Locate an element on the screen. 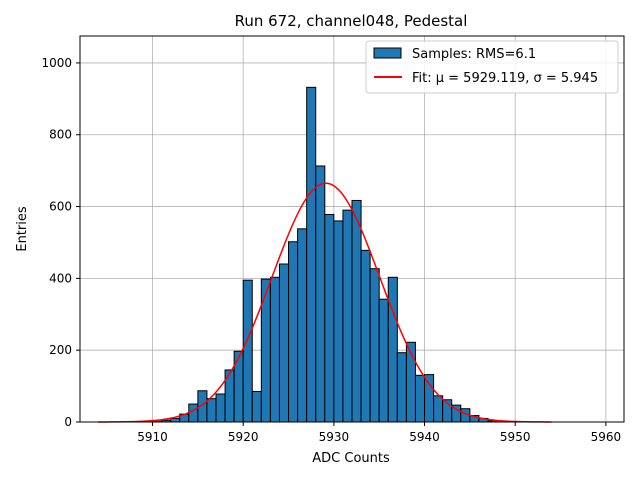 This screenshot has width=640, height=480. y-tick-label: 800 is located at coordinates (60, 135).